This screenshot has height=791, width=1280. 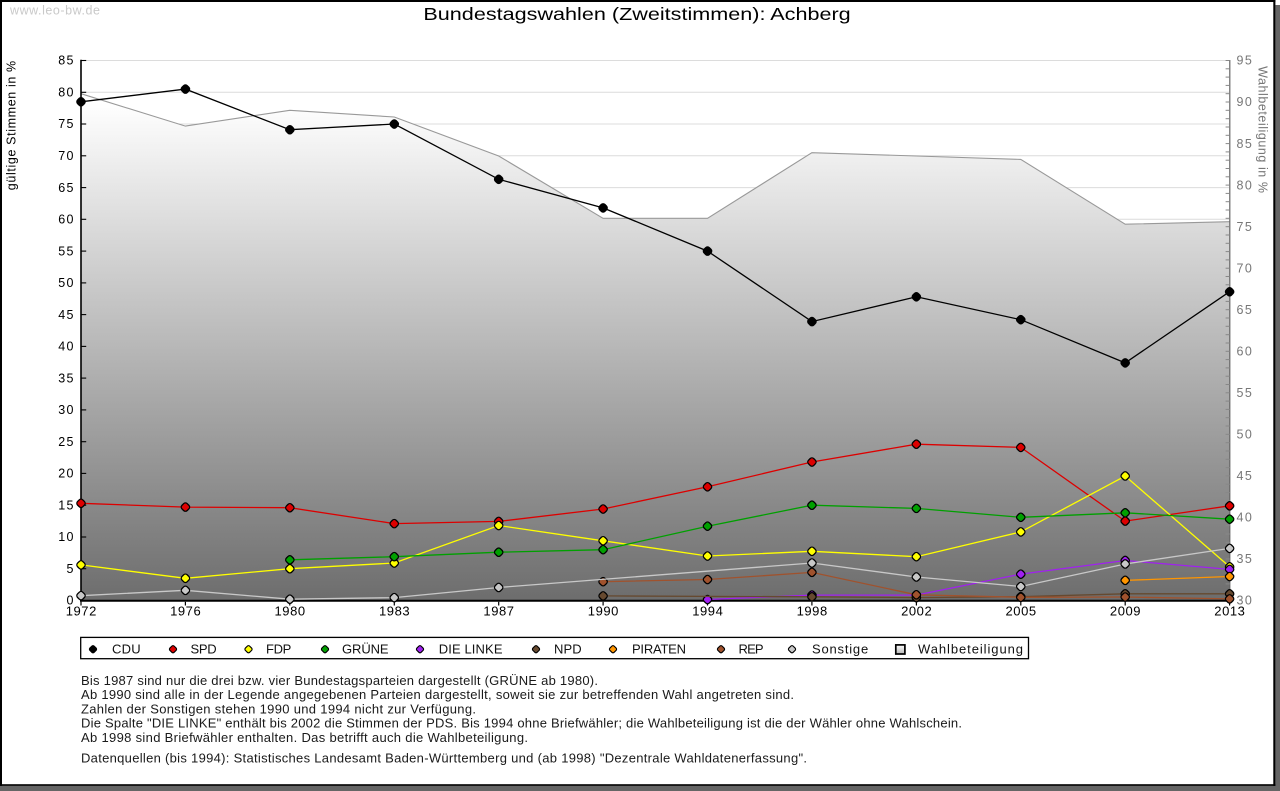 What do you see at coordinates (568, 649) in the screenshot?
I see `svg-text: NPD` at bounding box center [568, 649].